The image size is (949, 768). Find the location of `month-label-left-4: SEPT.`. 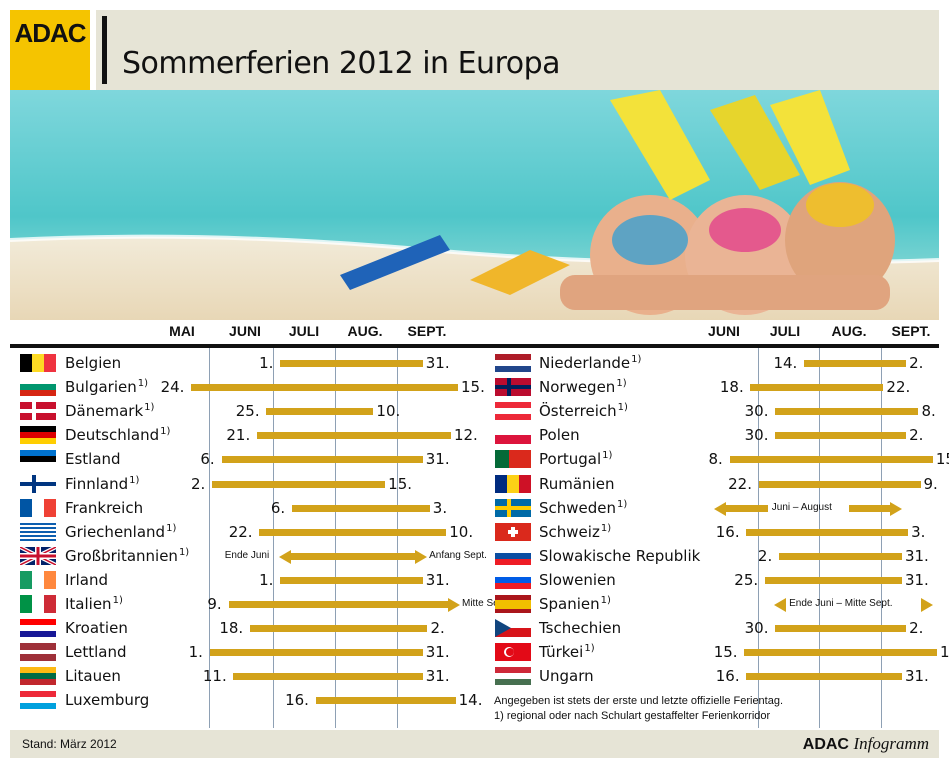

month-label-left-4: SEPT. is located at coordinates (427, 331).